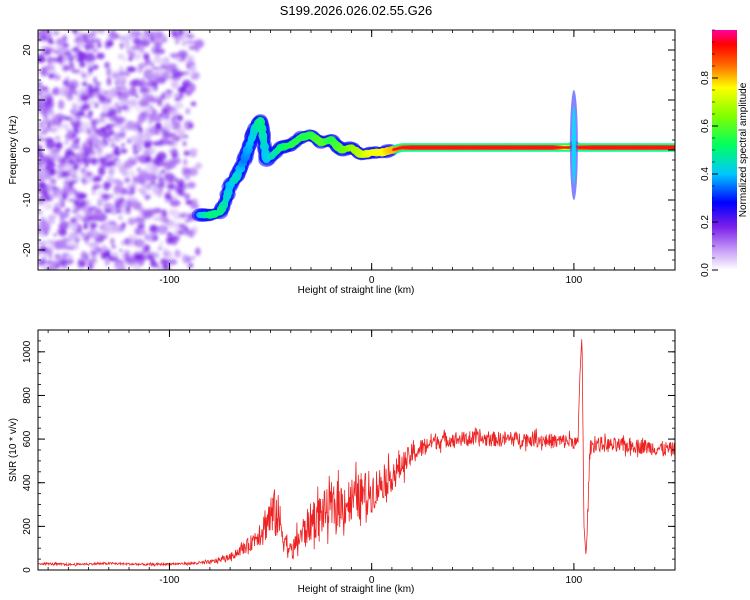 Image resolution: width=750 pixels, height=600 pixels. Describe the element at coordinates (27, 50) in the screenshot. I see `y-tick-label: 20` at that location.